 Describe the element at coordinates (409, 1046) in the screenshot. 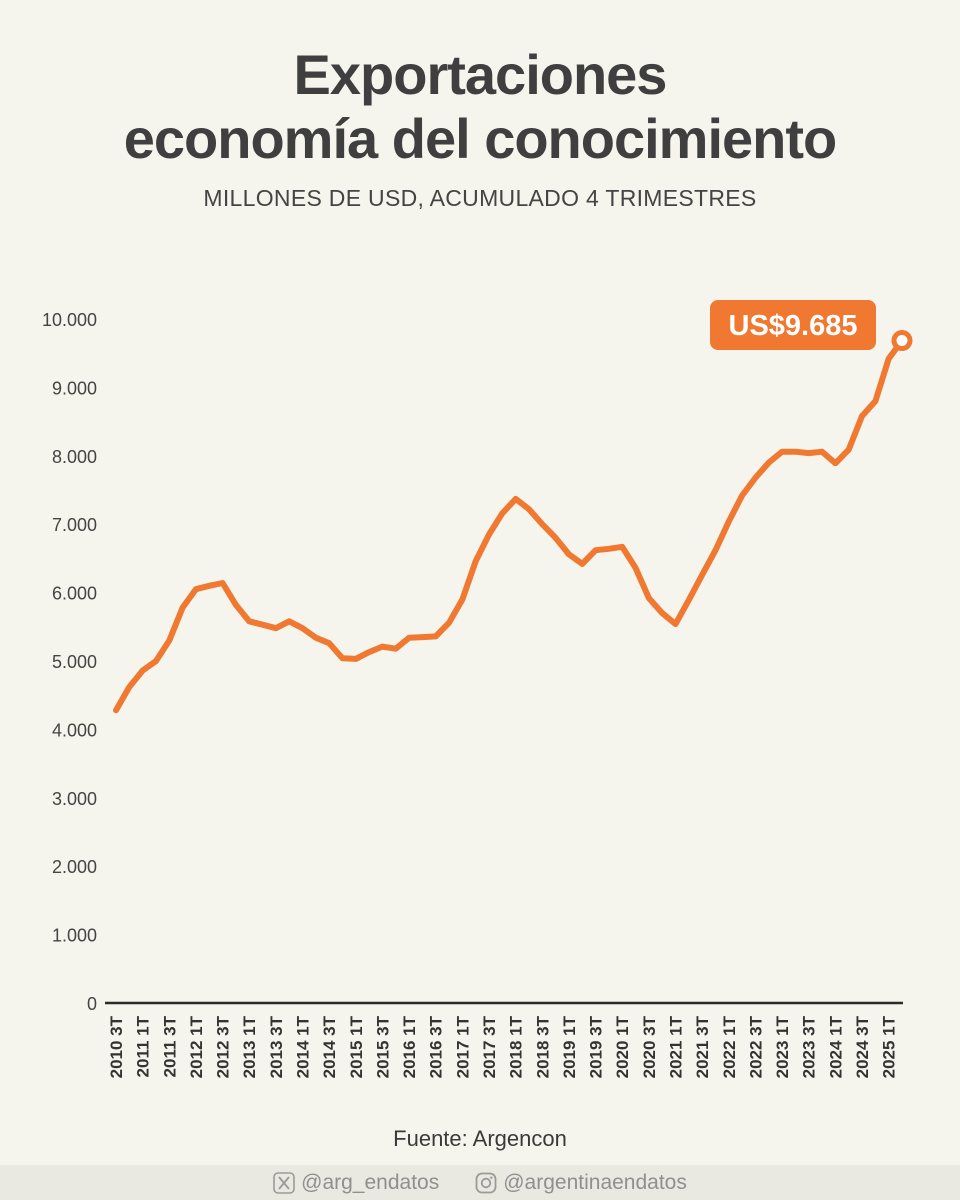

I see `x-tick-label: 2016 1T` at that location.